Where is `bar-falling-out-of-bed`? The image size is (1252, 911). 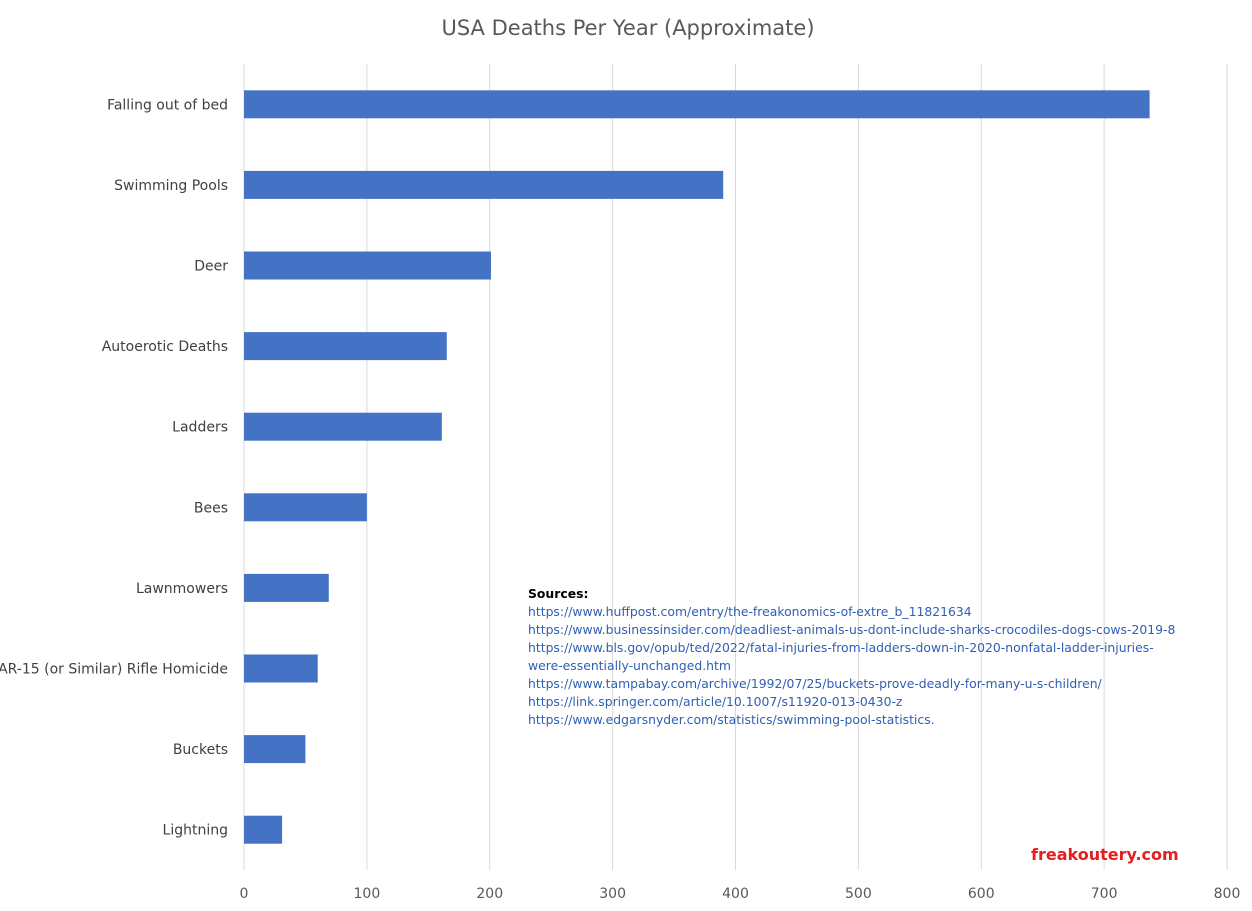 bar-falling-out-of-bed is located at coordinates (697, 104).